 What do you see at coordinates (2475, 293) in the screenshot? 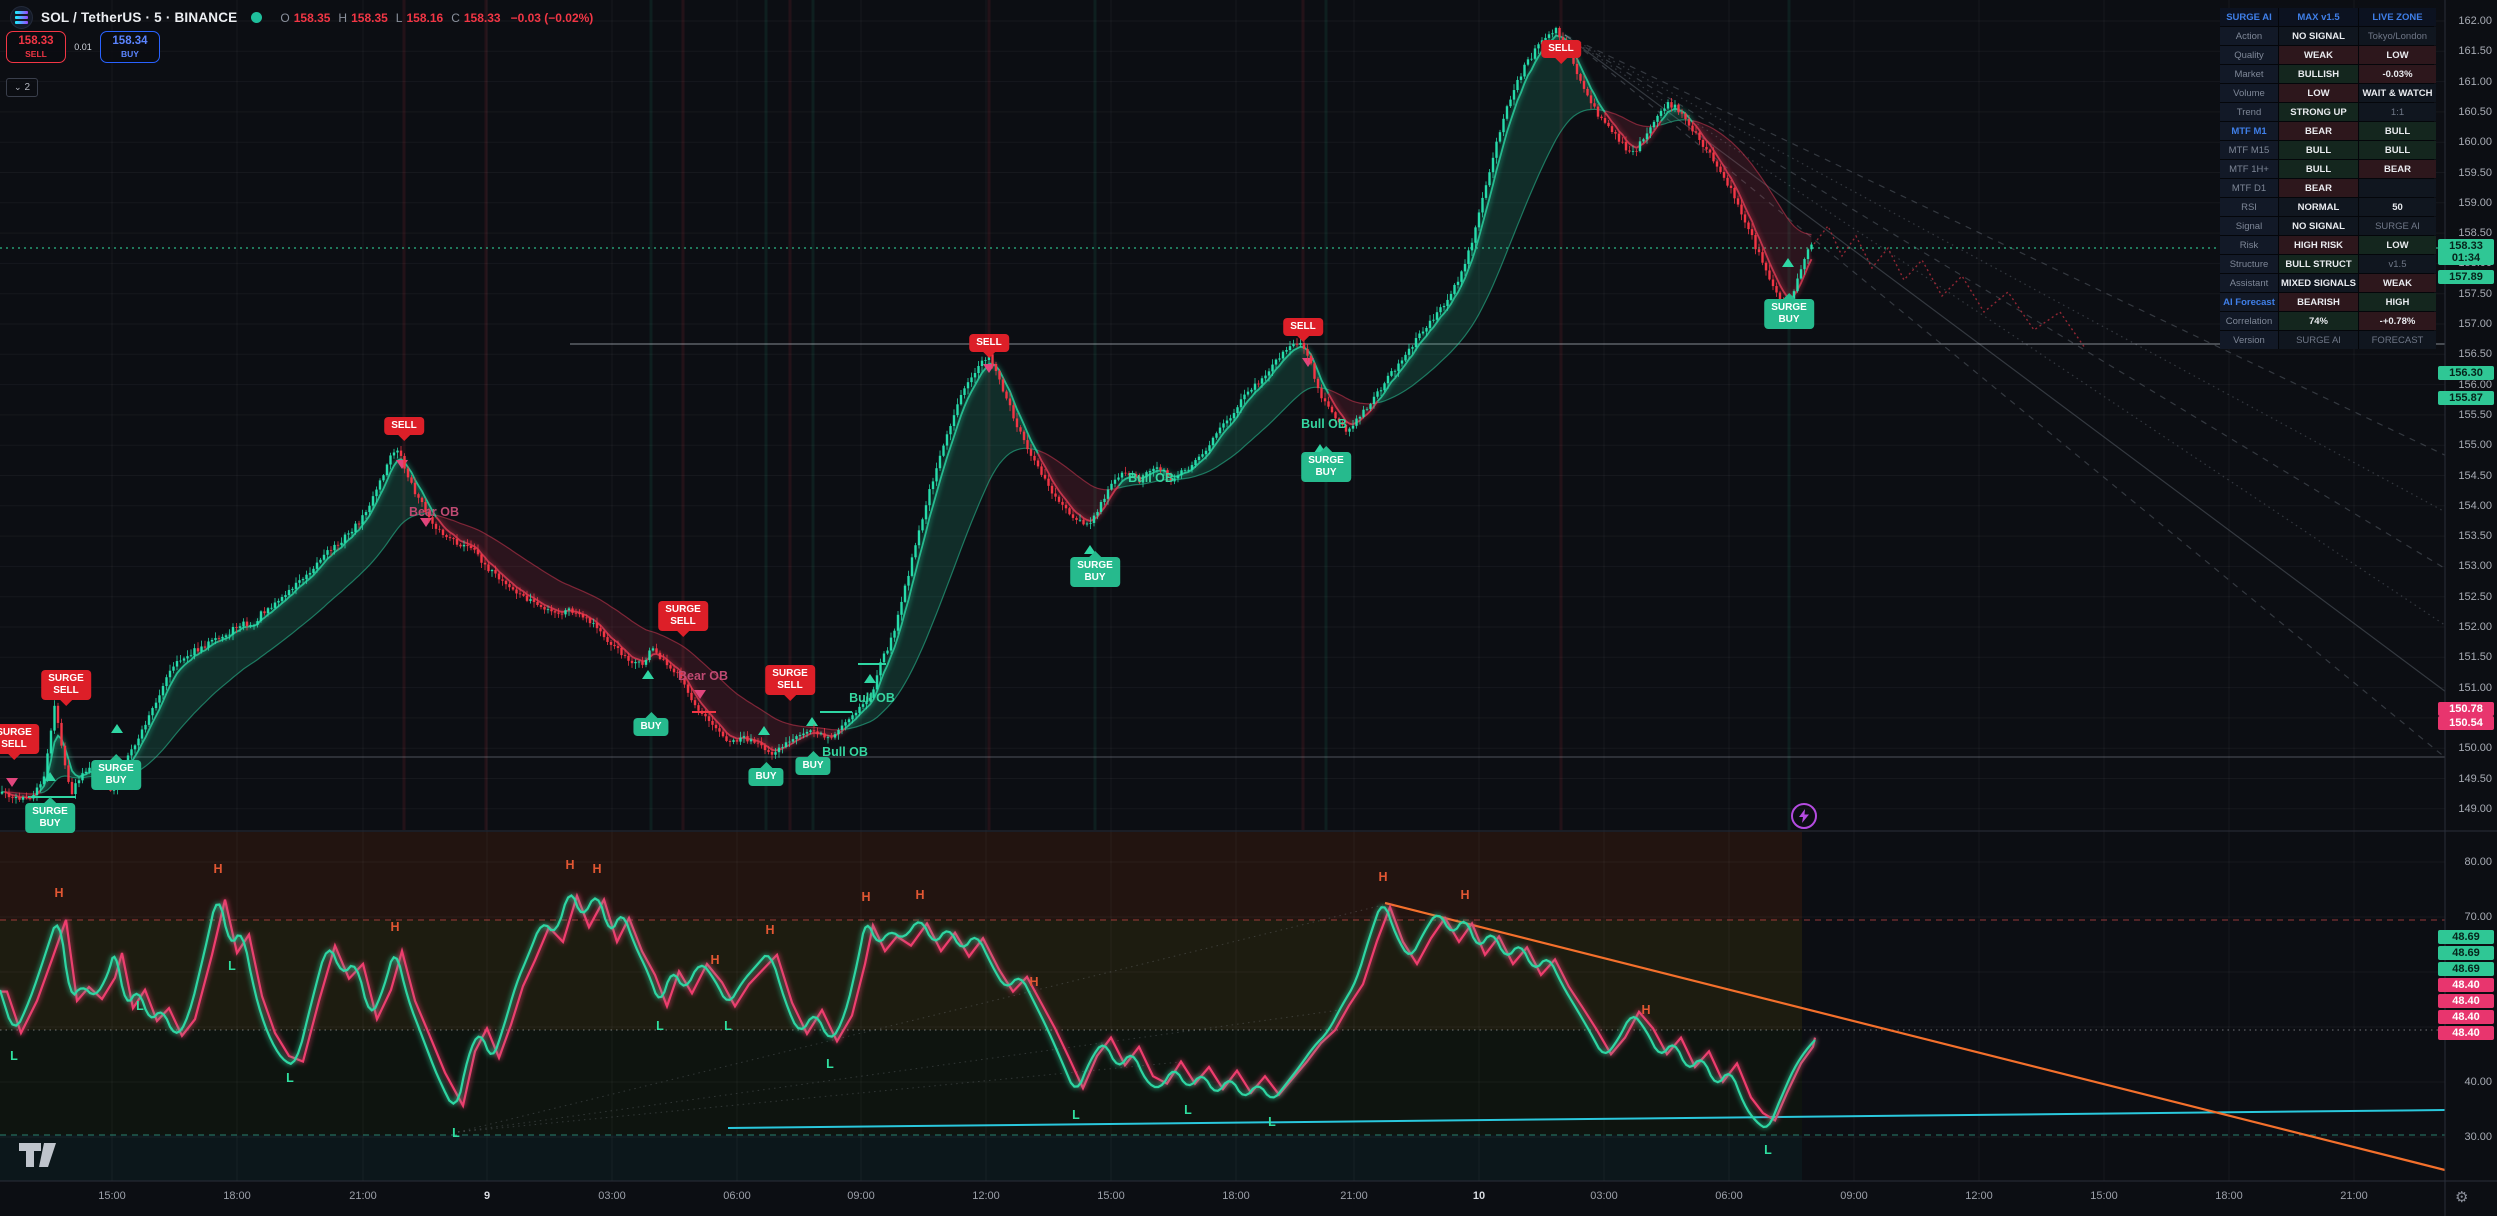
I see `price-axis-tick: 157.50` at bounding box center [2475, 293].